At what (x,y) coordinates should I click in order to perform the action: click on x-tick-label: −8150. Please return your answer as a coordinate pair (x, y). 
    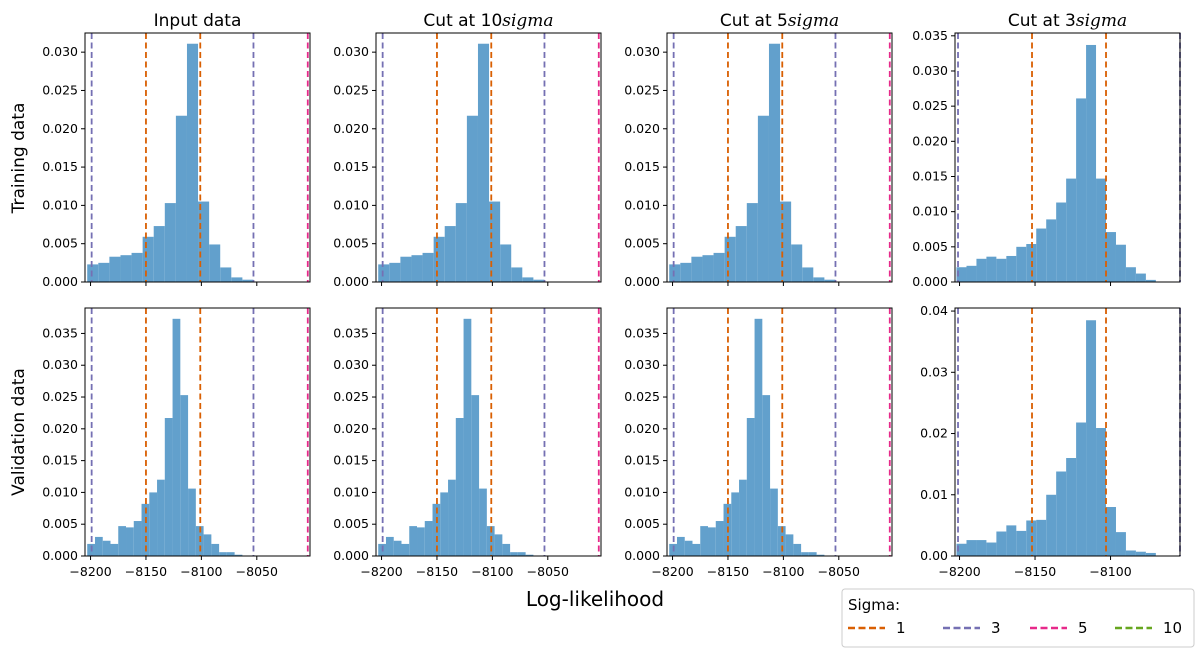
    Looking at the image, I should click on (1035, 571).